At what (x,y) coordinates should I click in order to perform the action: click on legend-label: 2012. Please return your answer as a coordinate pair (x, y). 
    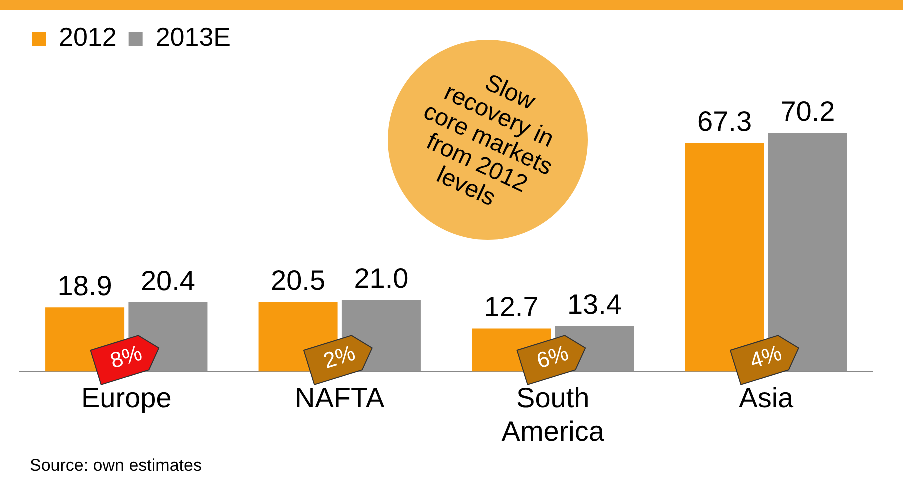
    Looking at the image, I should click on (88, 37).